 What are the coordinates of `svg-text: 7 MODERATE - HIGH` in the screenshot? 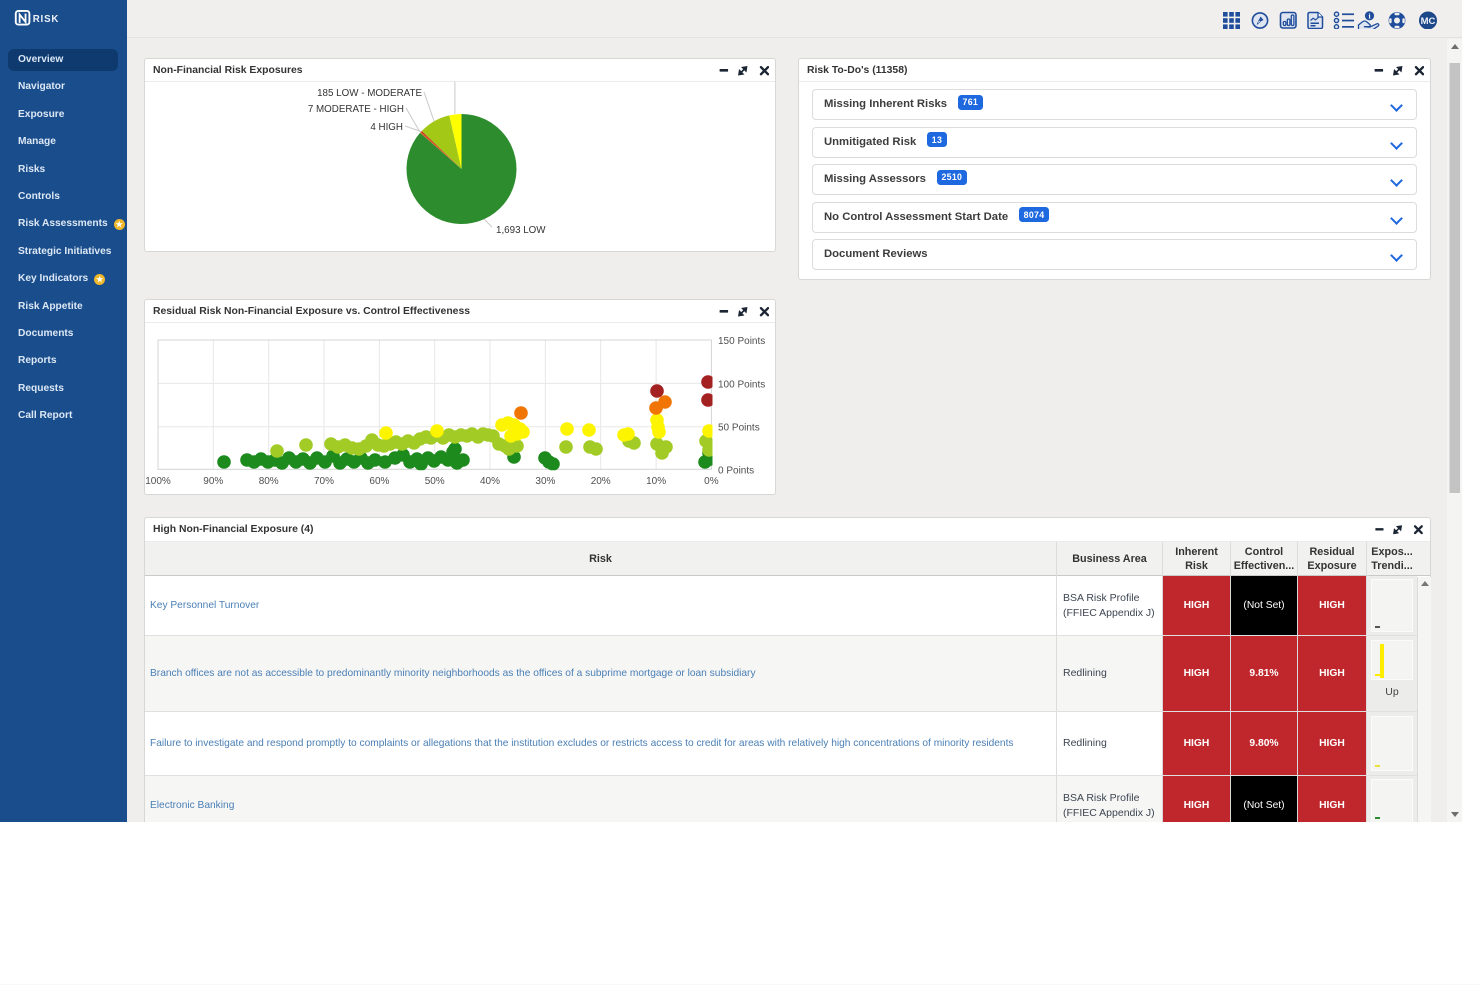 It's located at (356, 109).